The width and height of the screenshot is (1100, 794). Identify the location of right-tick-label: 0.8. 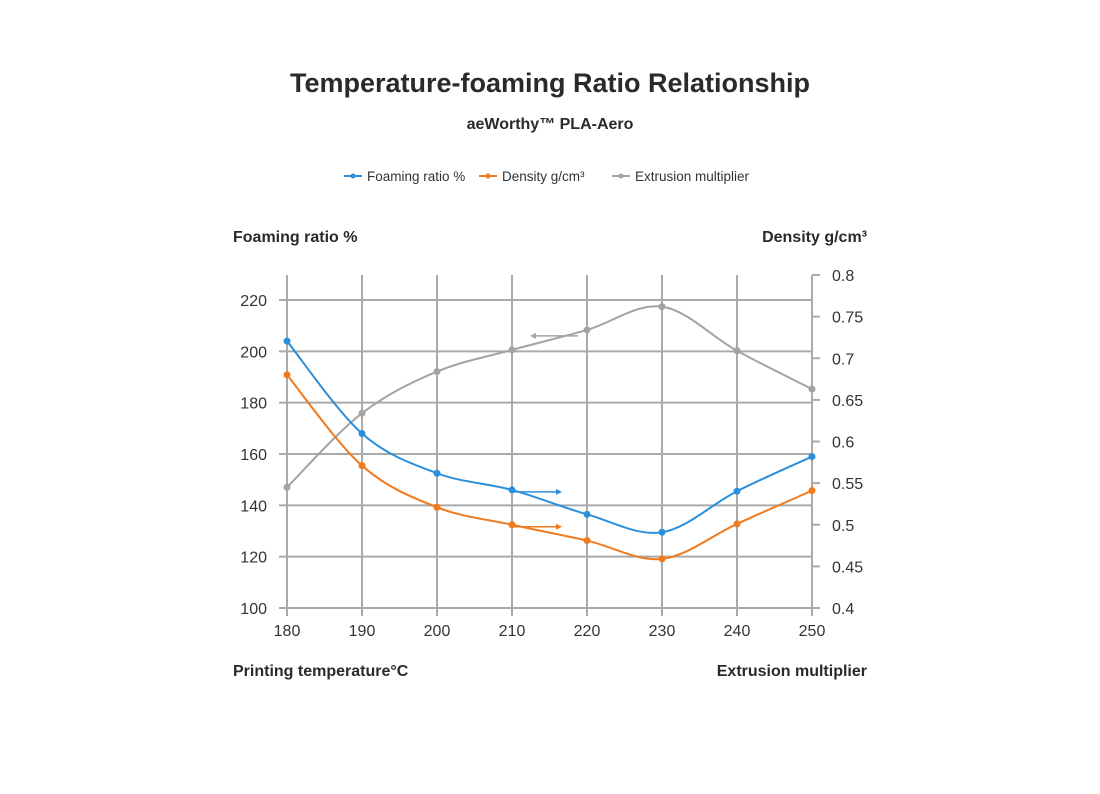
(843, 276).